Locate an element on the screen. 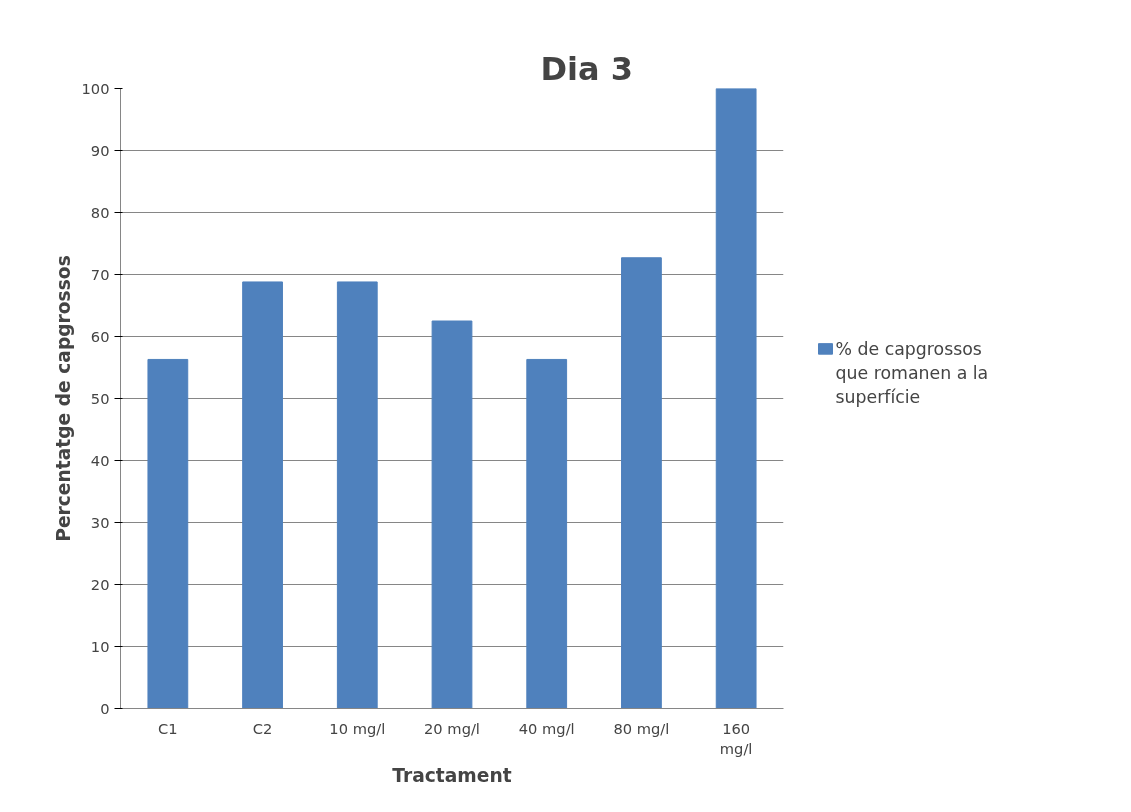  y-tick-label: 70 is located at coordinates (100, 274).